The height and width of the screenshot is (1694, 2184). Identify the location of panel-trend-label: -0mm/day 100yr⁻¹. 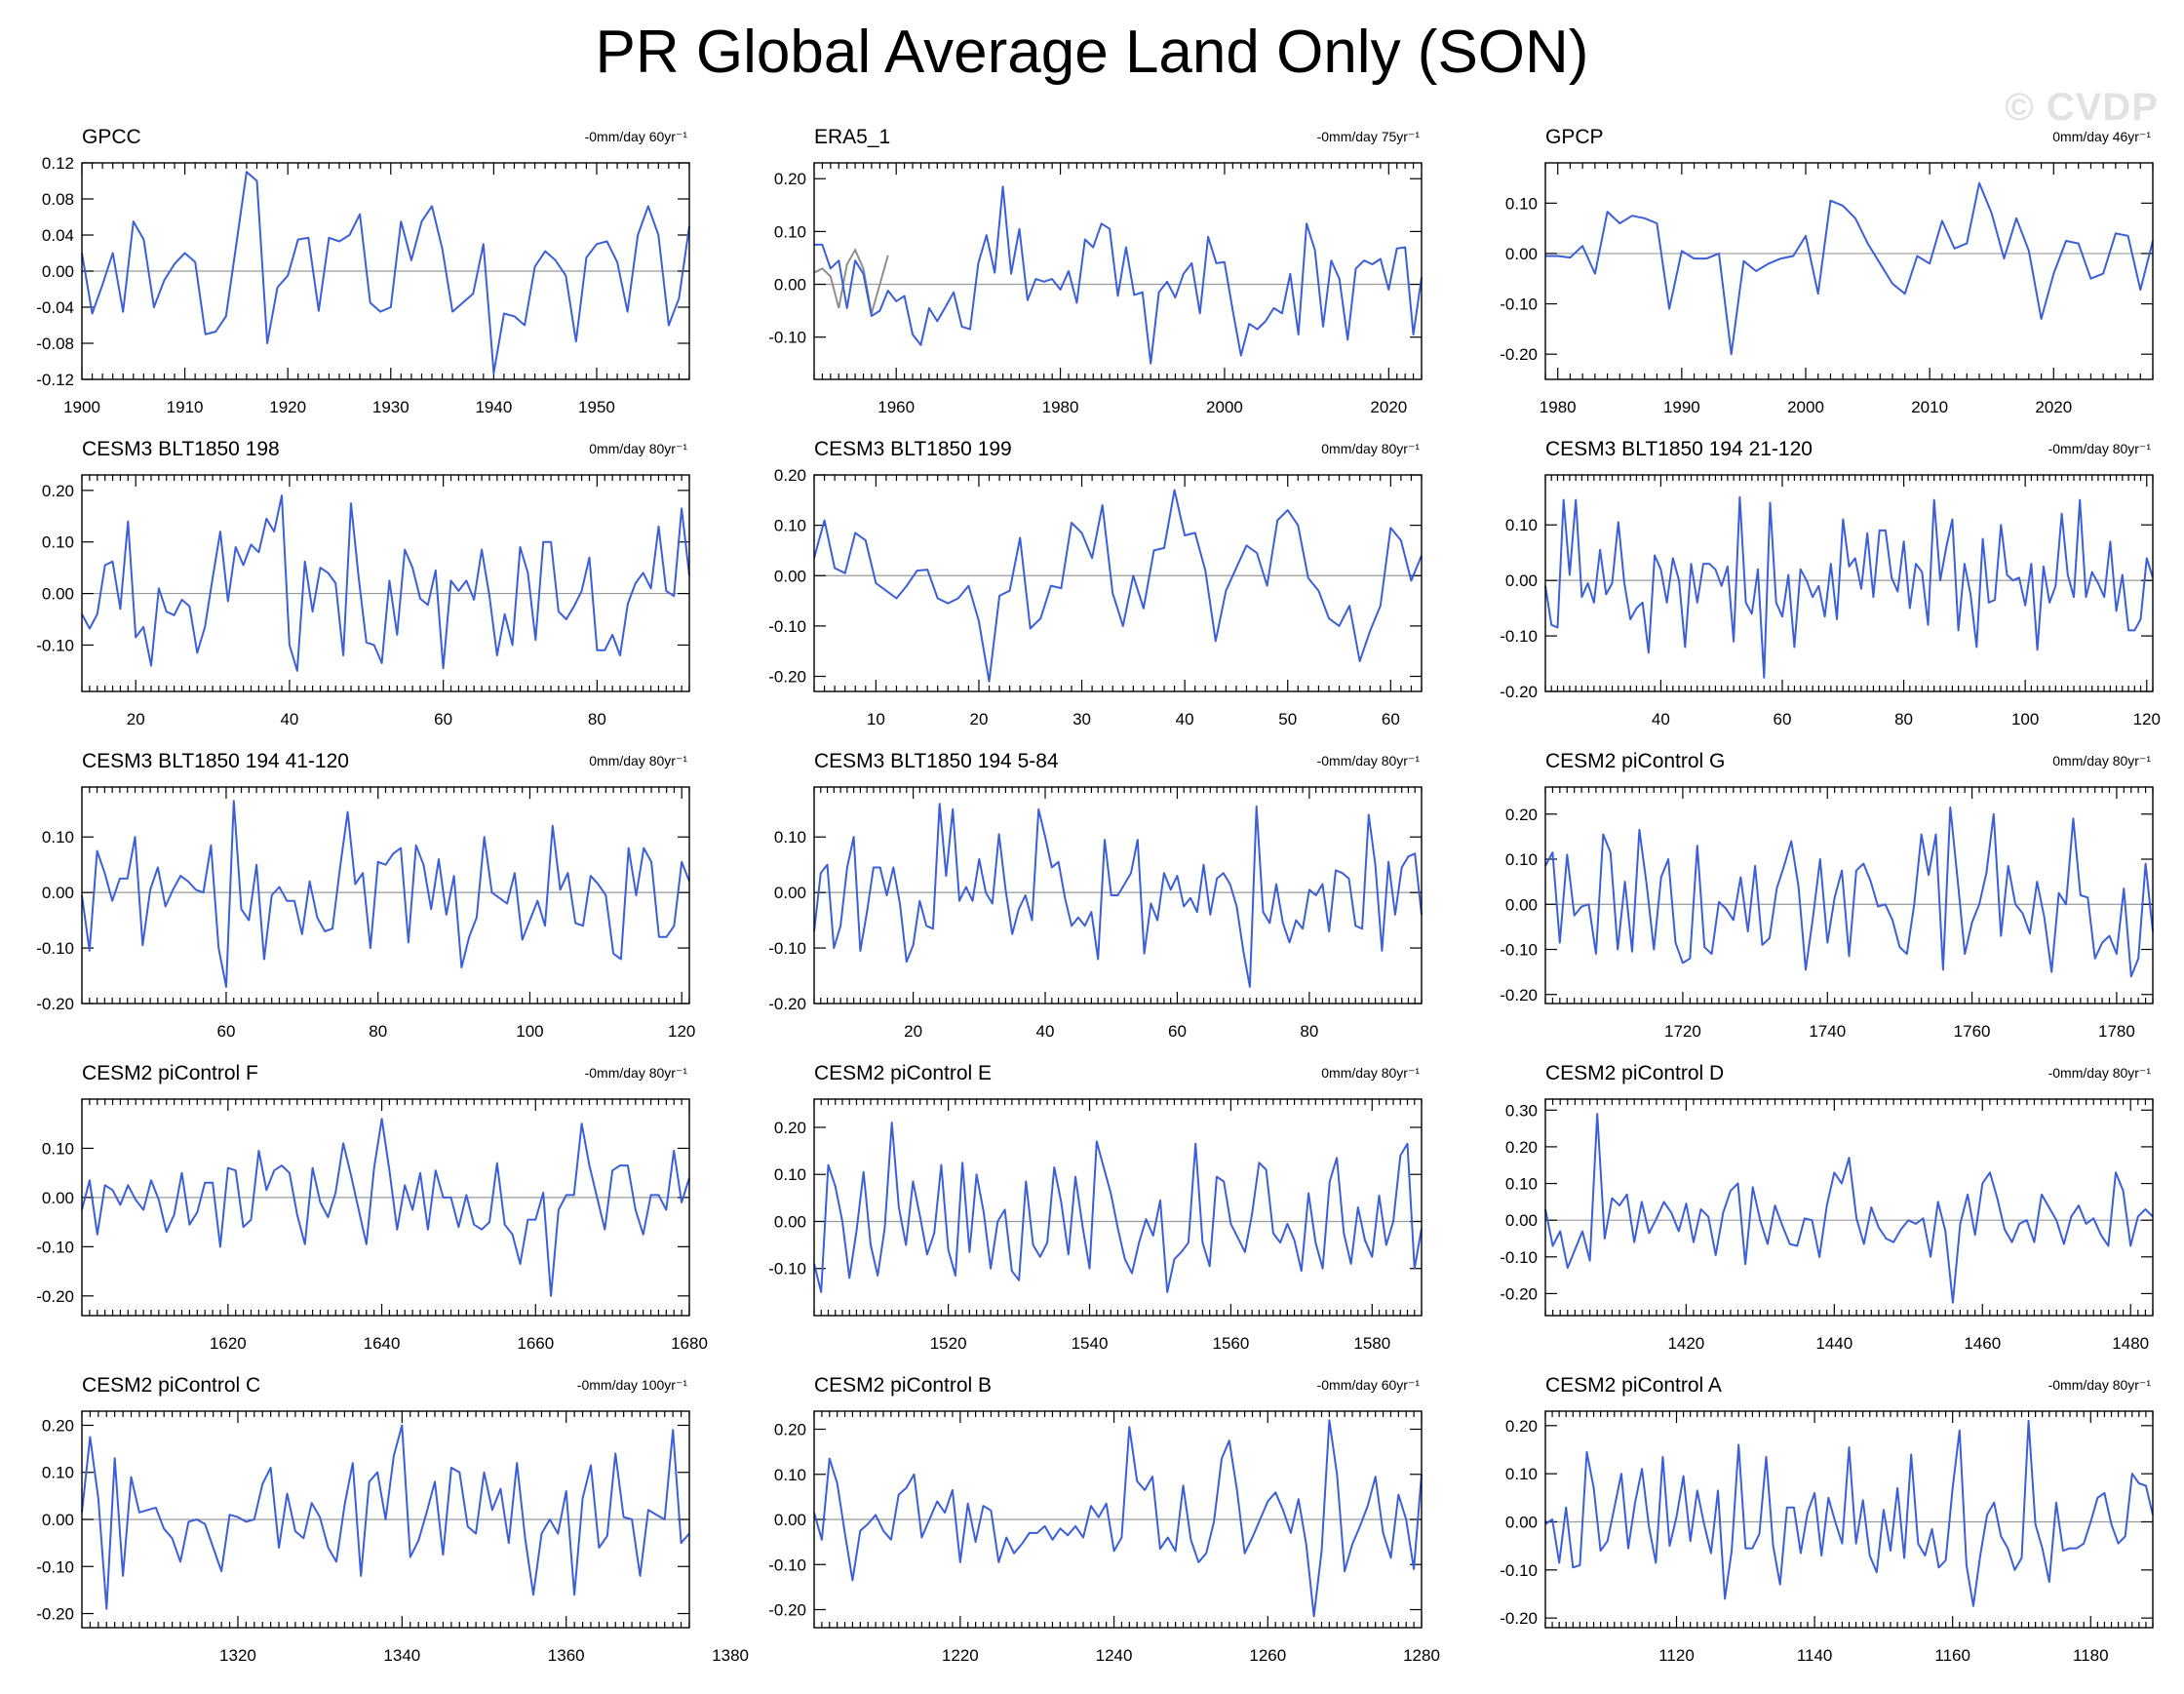
(632, 1385).